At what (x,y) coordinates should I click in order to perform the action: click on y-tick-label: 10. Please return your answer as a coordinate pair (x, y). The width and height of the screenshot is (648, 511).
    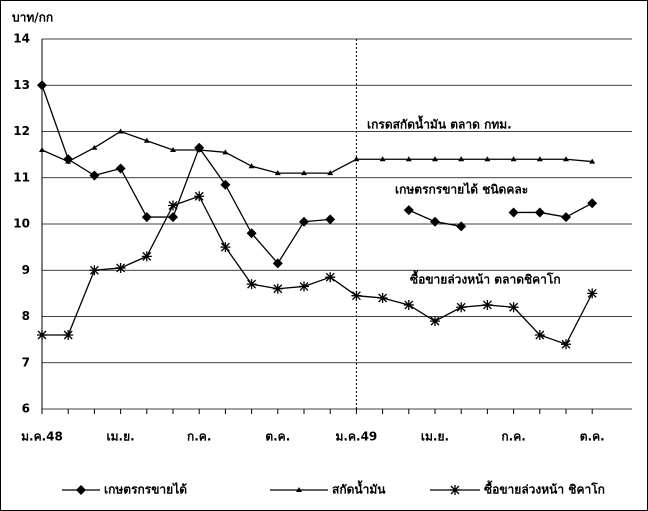
    Looking at the image, I should click on (21, 224).